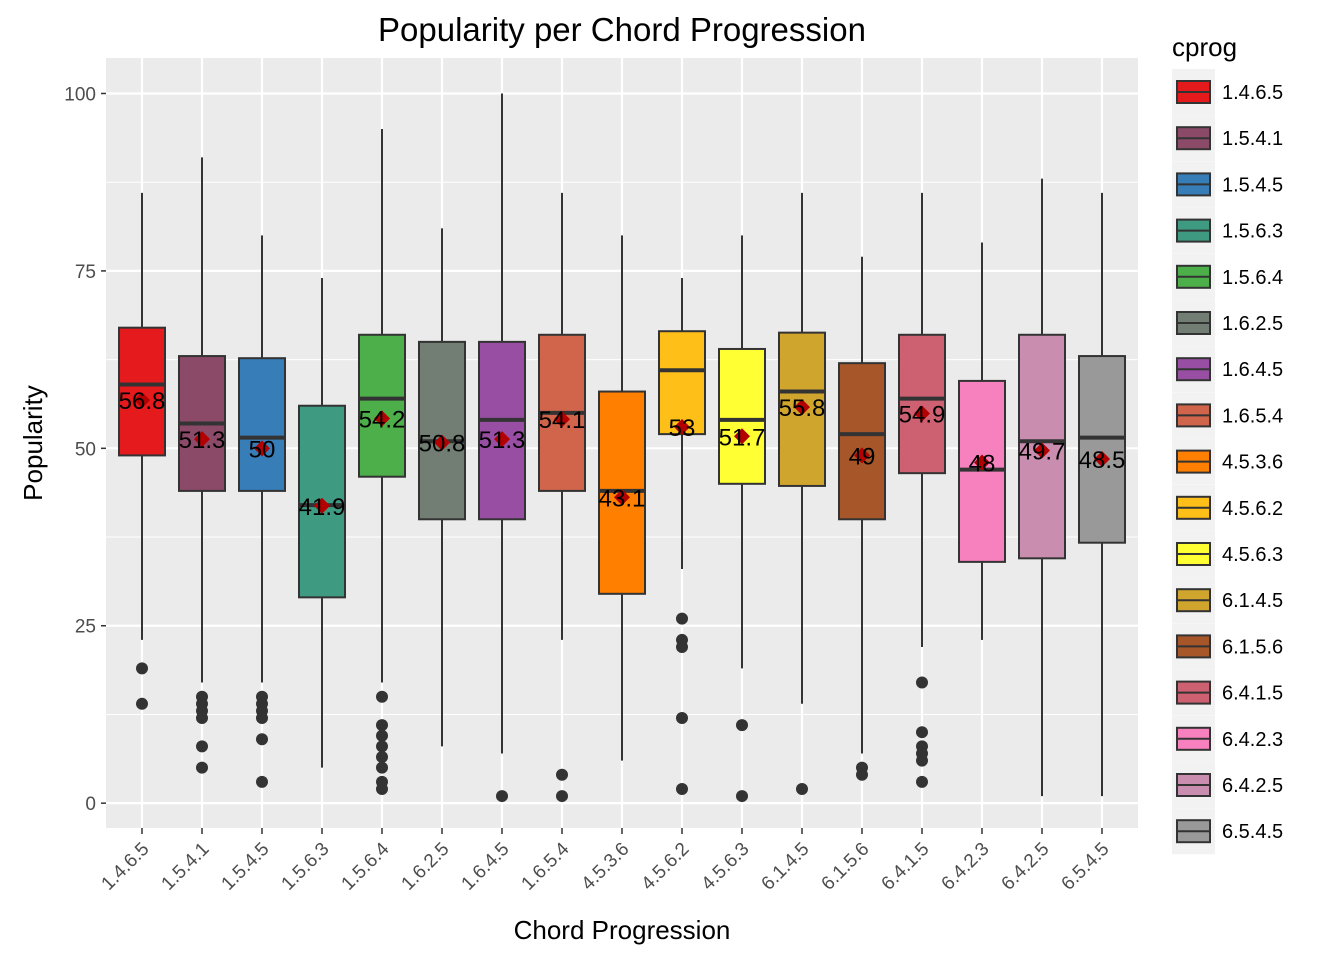 The height and width of the screenshot is (960, 1344). I want to click on legend-item: 1.5.6.4, so click(1227, 276).